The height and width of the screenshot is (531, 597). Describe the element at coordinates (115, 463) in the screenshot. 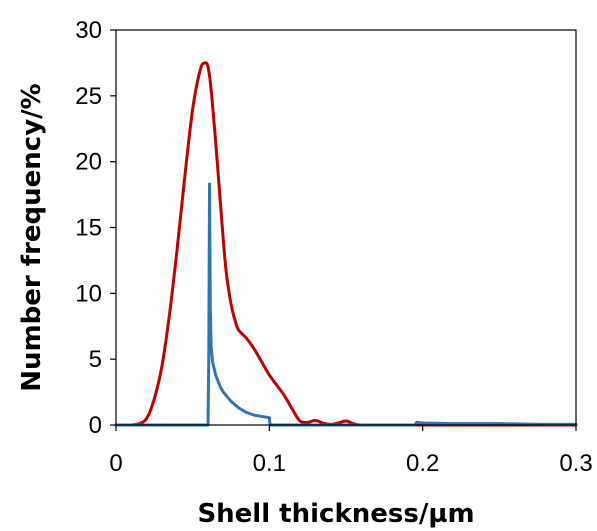

I see `x-tick-label: 0` at that location.